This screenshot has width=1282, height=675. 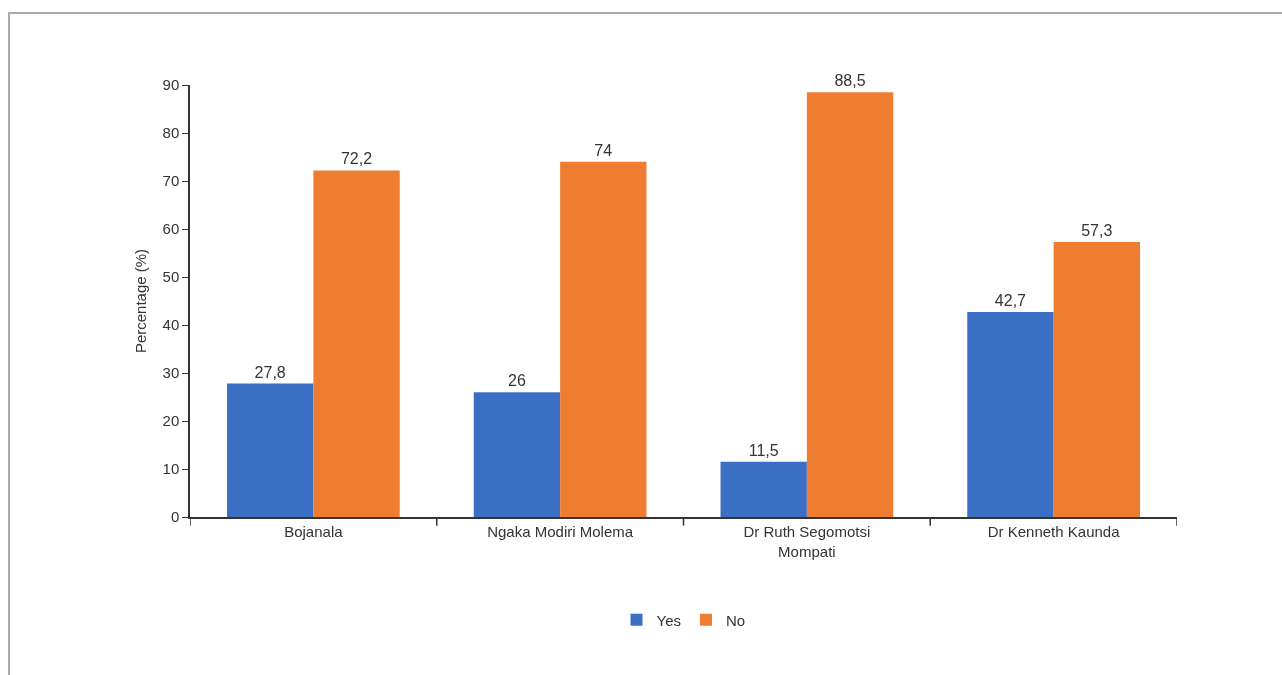 What do you see at coordinates (171, 373) in the screenshot?
I see `y-tick-label: 30` at bounding box center [171, 373].